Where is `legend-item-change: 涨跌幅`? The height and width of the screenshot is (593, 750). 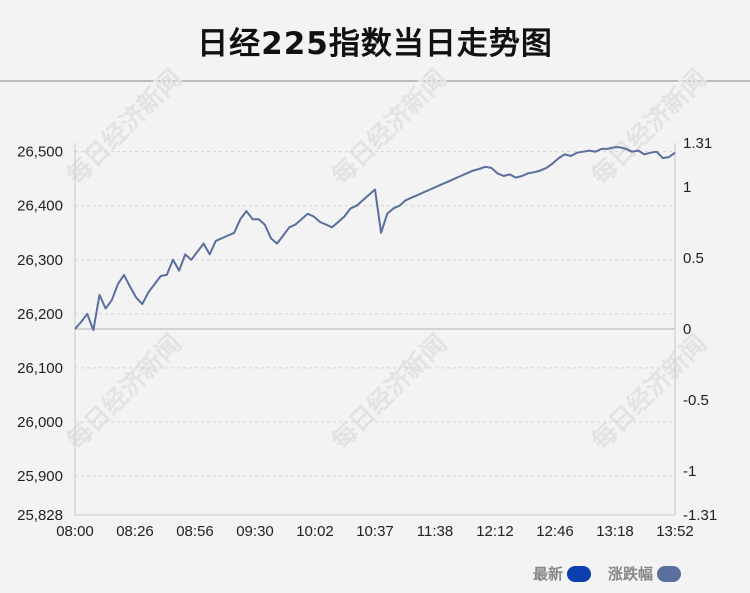 legend-item-change: 涨跌幅 is located at coordinates (645, 573).